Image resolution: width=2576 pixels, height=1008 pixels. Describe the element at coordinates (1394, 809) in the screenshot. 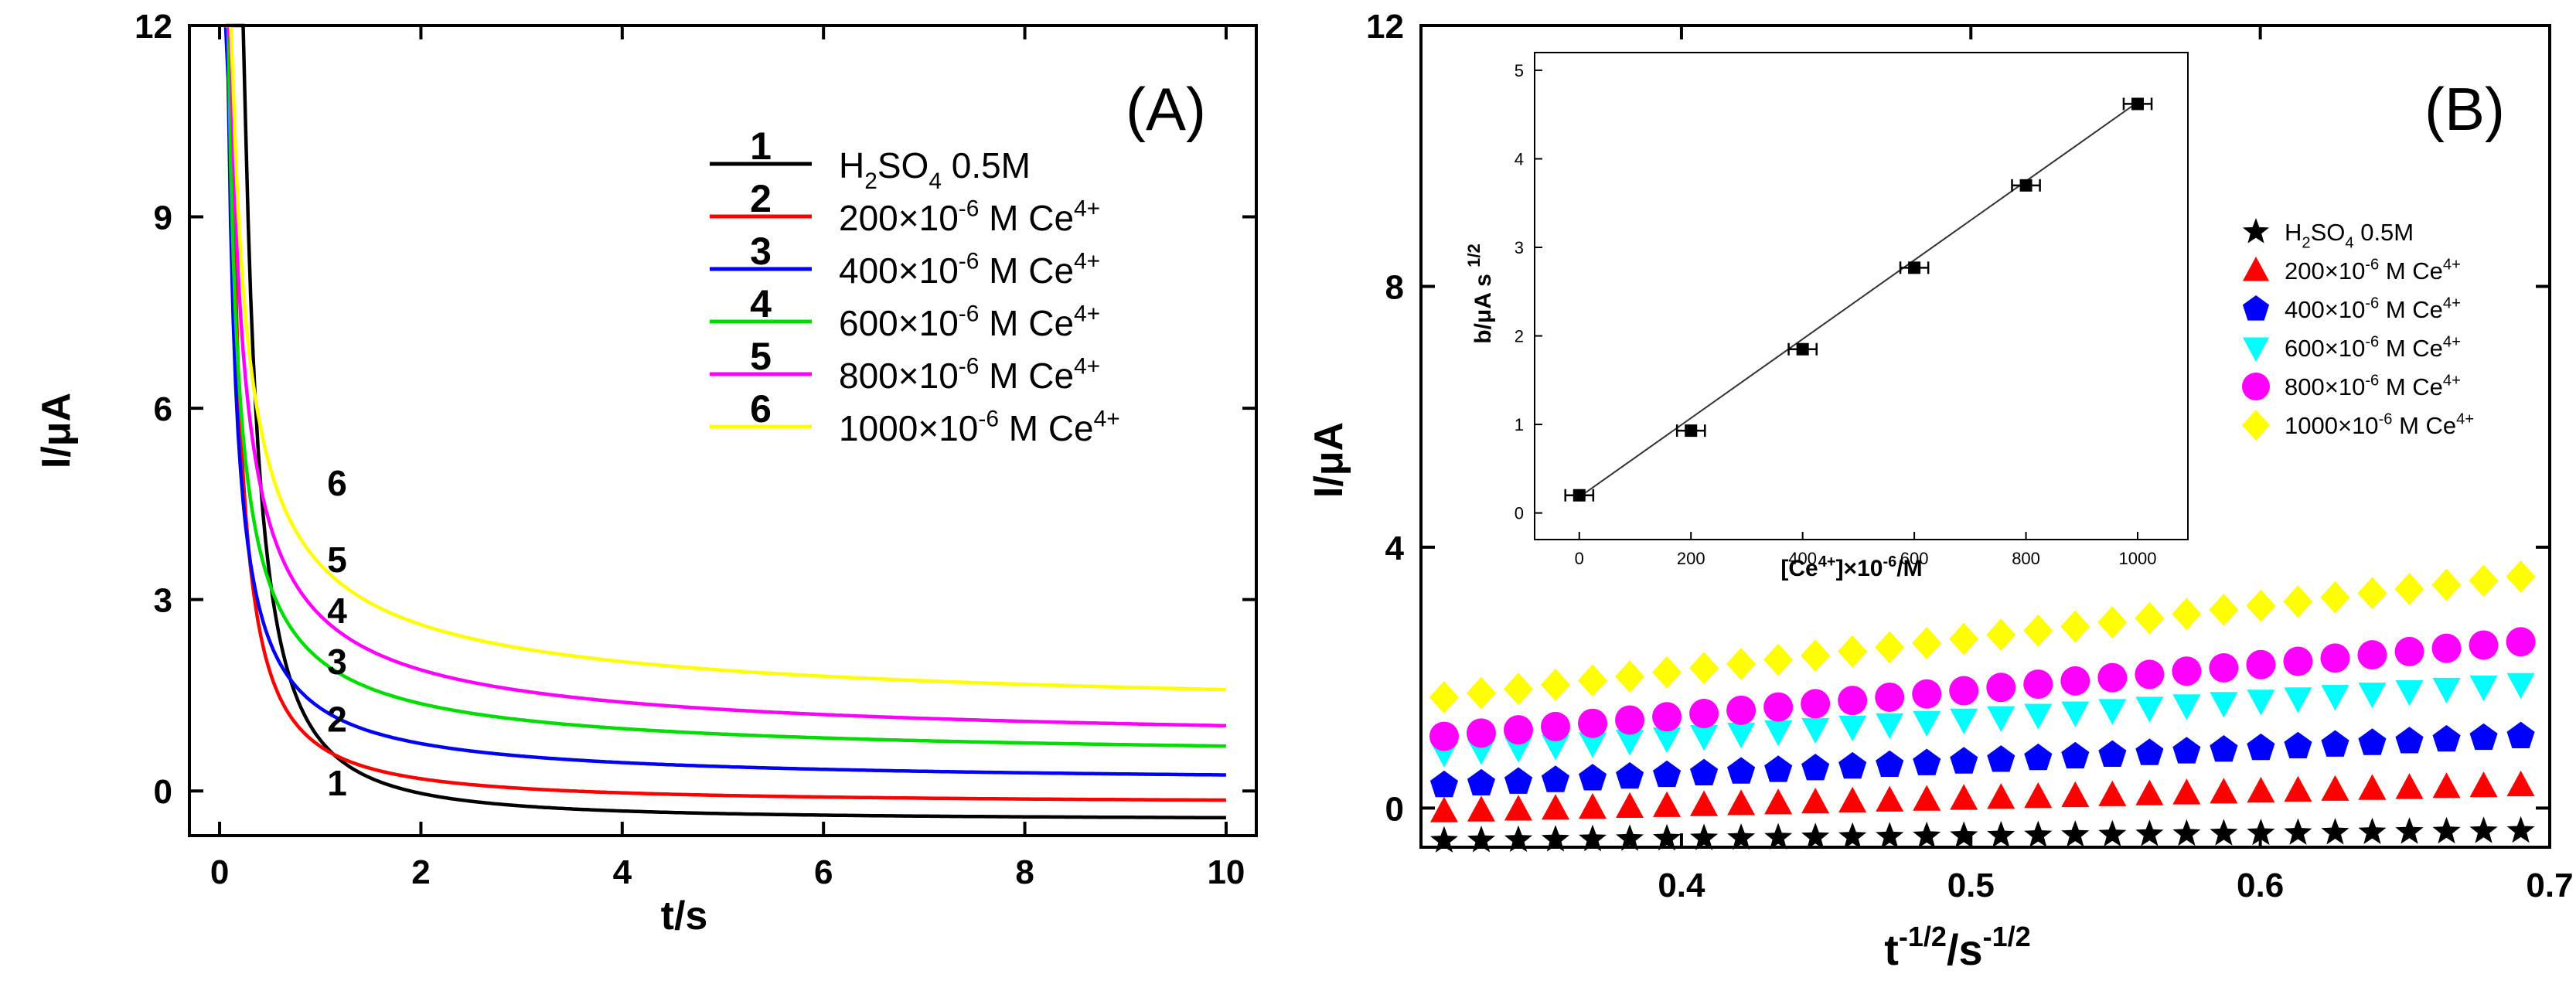

I see `panel-b-y-tick-label: 0` at that location.